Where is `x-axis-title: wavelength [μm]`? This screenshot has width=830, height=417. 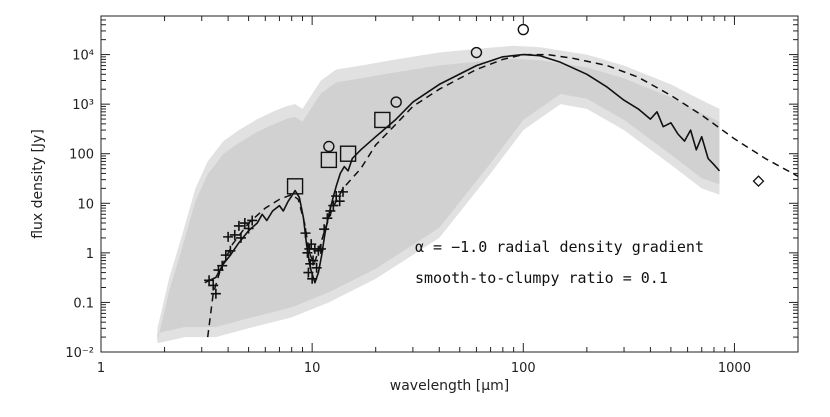 x-axis-title: wavelength [μm] is located at coordinates (449, 386).